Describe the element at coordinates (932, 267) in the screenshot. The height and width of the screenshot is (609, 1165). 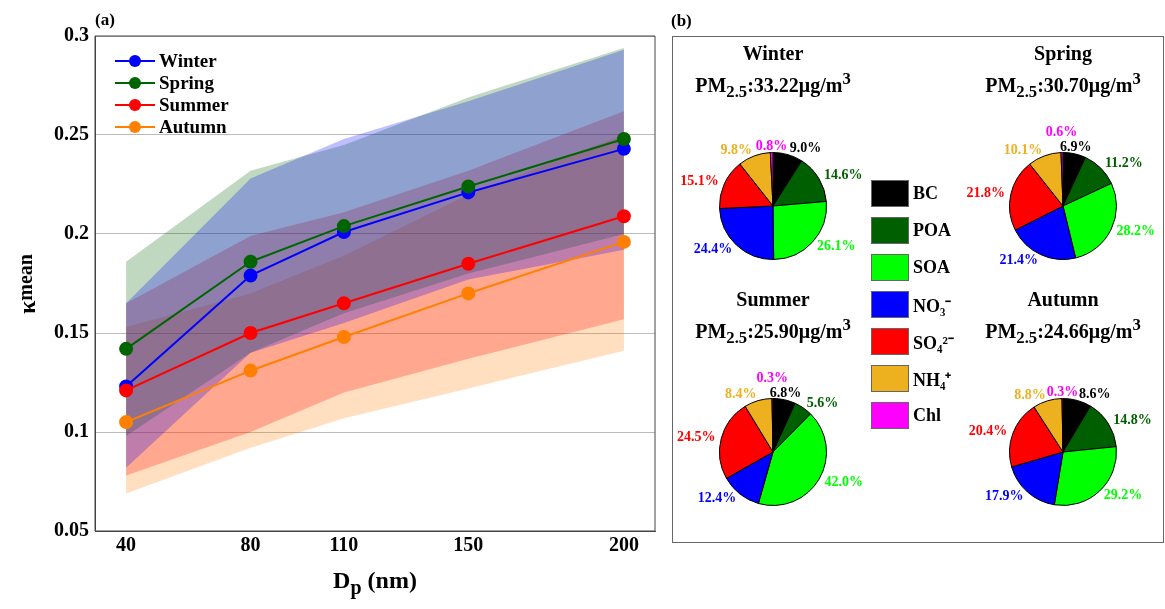
I see `legend-label: SOA` at that location.